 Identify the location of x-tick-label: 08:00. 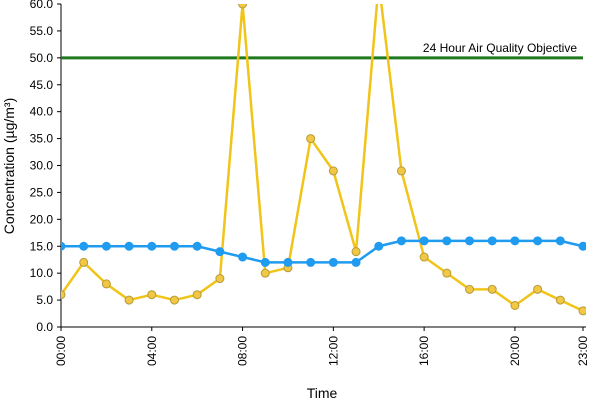
(243, 351).